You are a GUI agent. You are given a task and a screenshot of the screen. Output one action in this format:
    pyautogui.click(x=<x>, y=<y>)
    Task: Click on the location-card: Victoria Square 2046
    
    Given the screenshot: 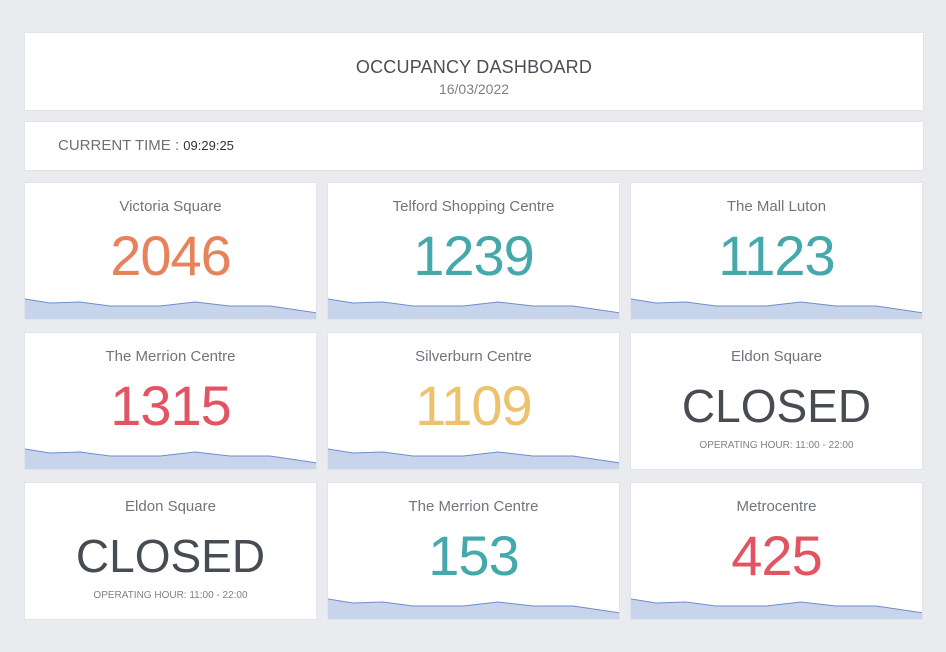 What is the action you would take?
    pyautogui.click(x=170, y=251)
    